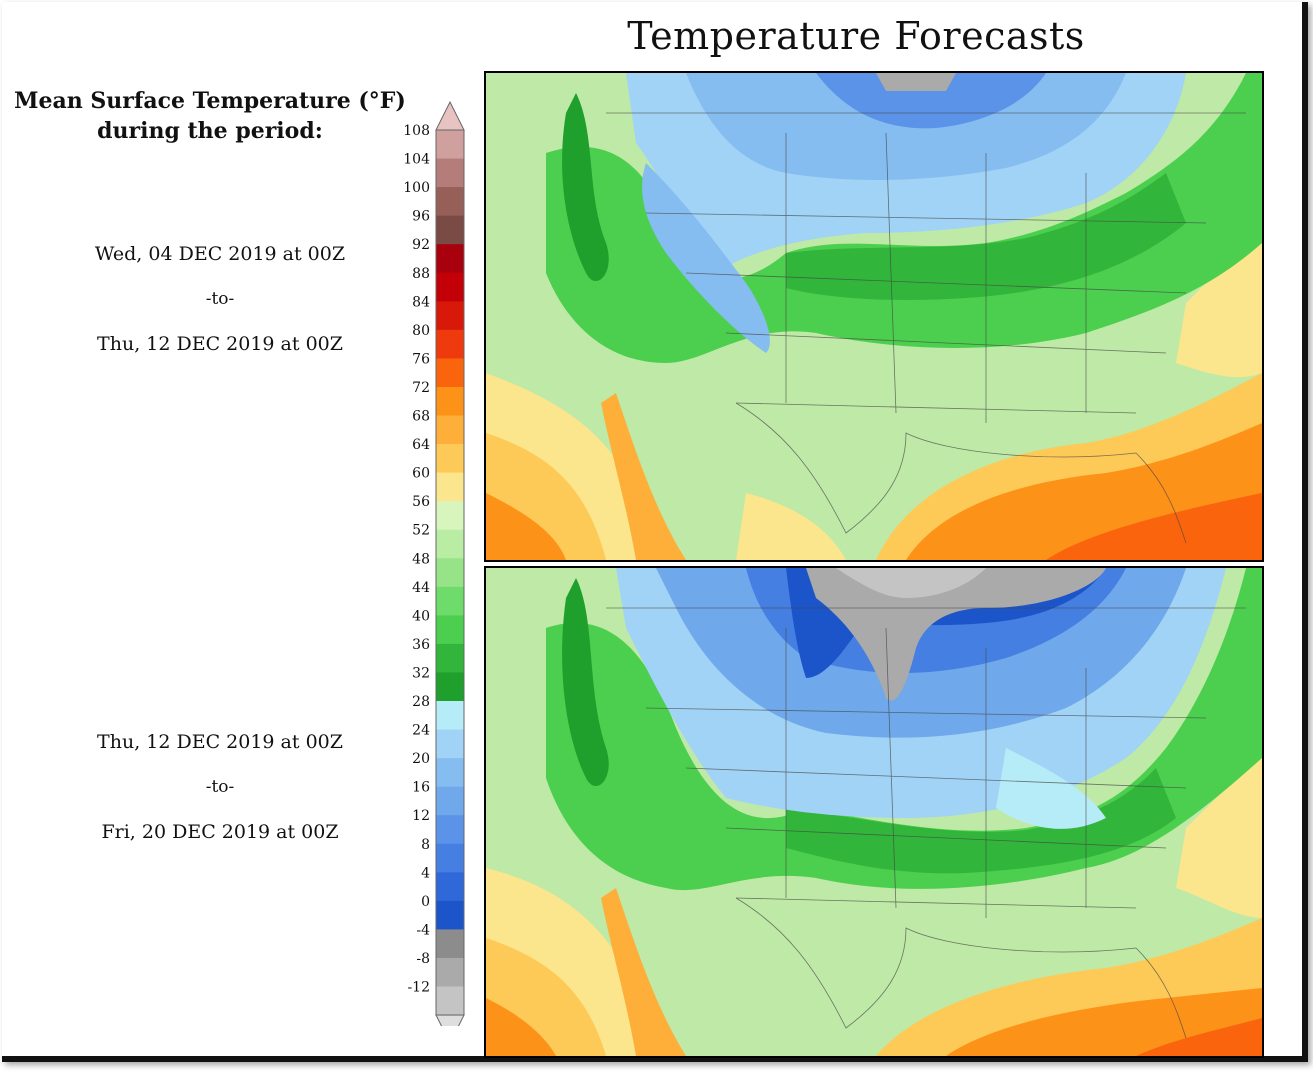  Describe the element at coordinates (210, 131) in the screenshot. I see `legend-title-line2: during the period:` at that location.